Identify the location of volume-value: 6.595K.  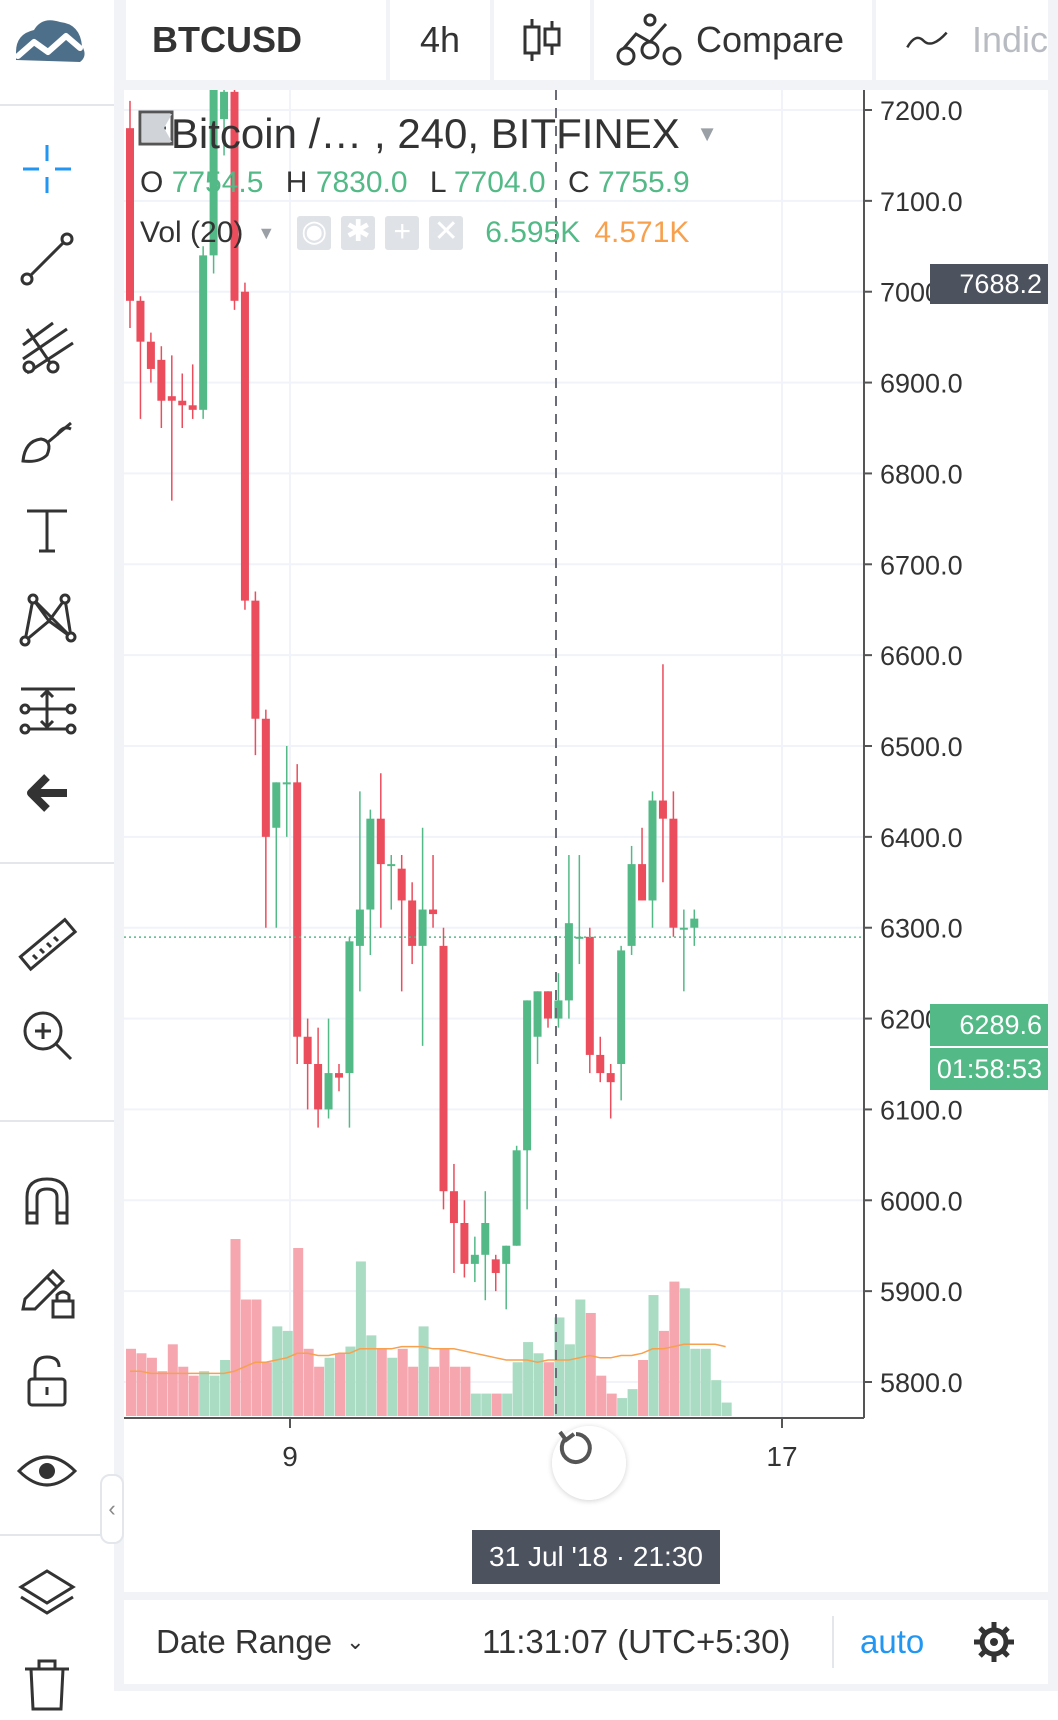
(533, 232).